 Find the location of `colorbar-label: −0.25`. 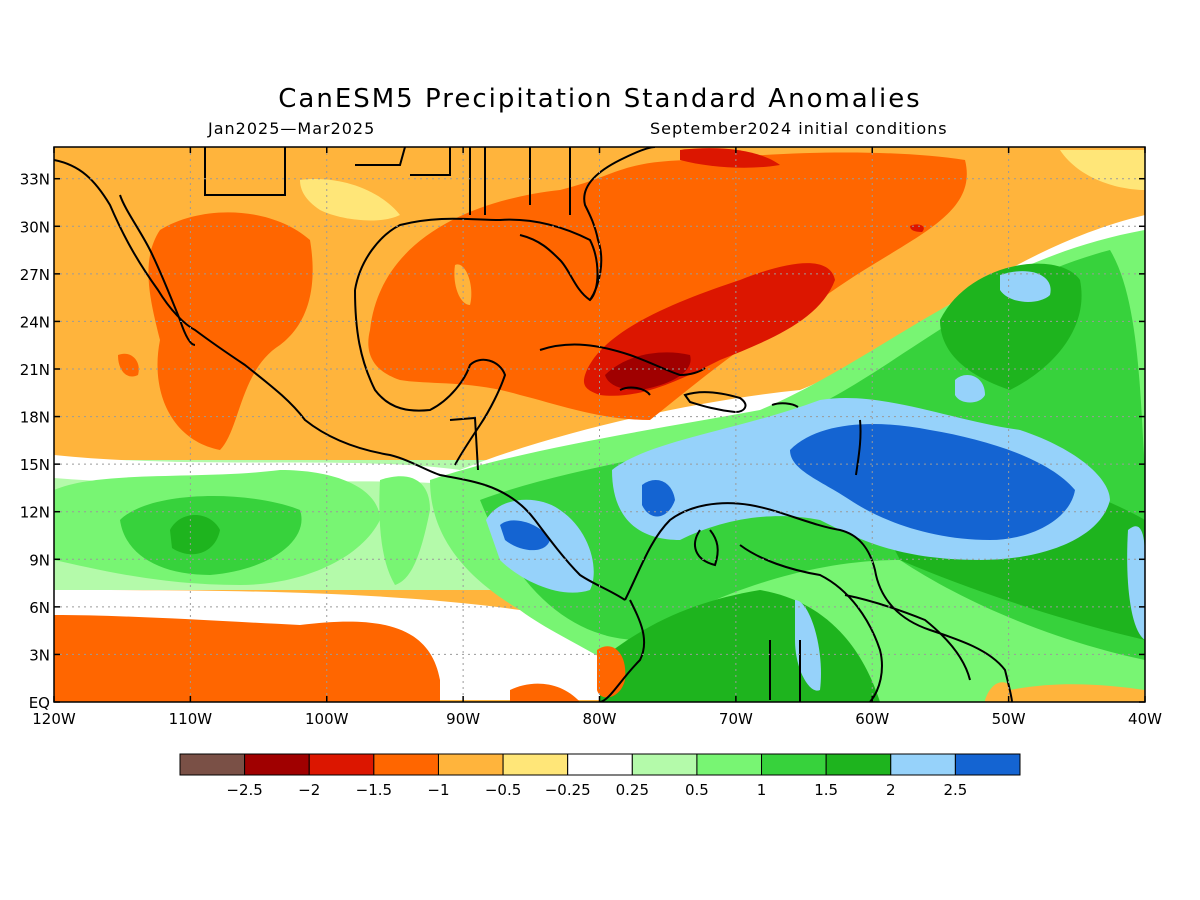

colorbar-label: −0.25 is located at coordinates (568, 790).